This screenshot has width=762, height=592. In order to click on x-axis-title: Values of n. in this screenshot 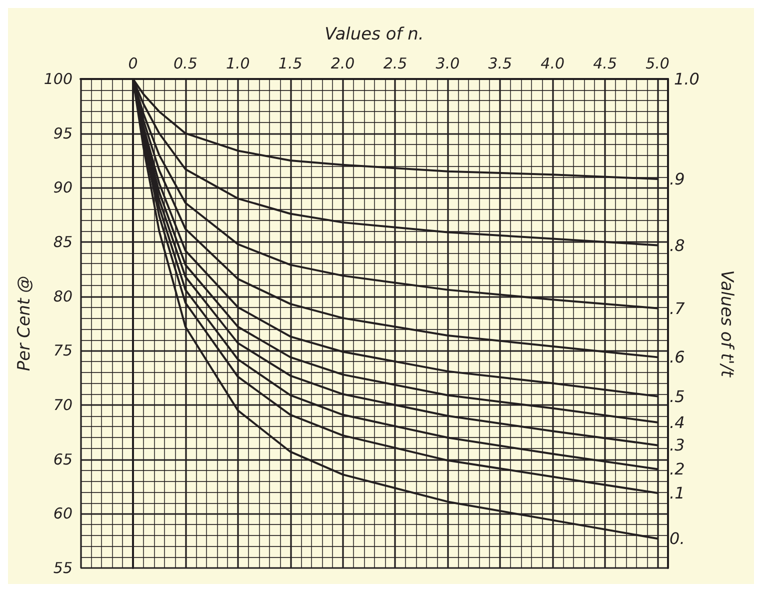, I will do `click(374, 34)`.